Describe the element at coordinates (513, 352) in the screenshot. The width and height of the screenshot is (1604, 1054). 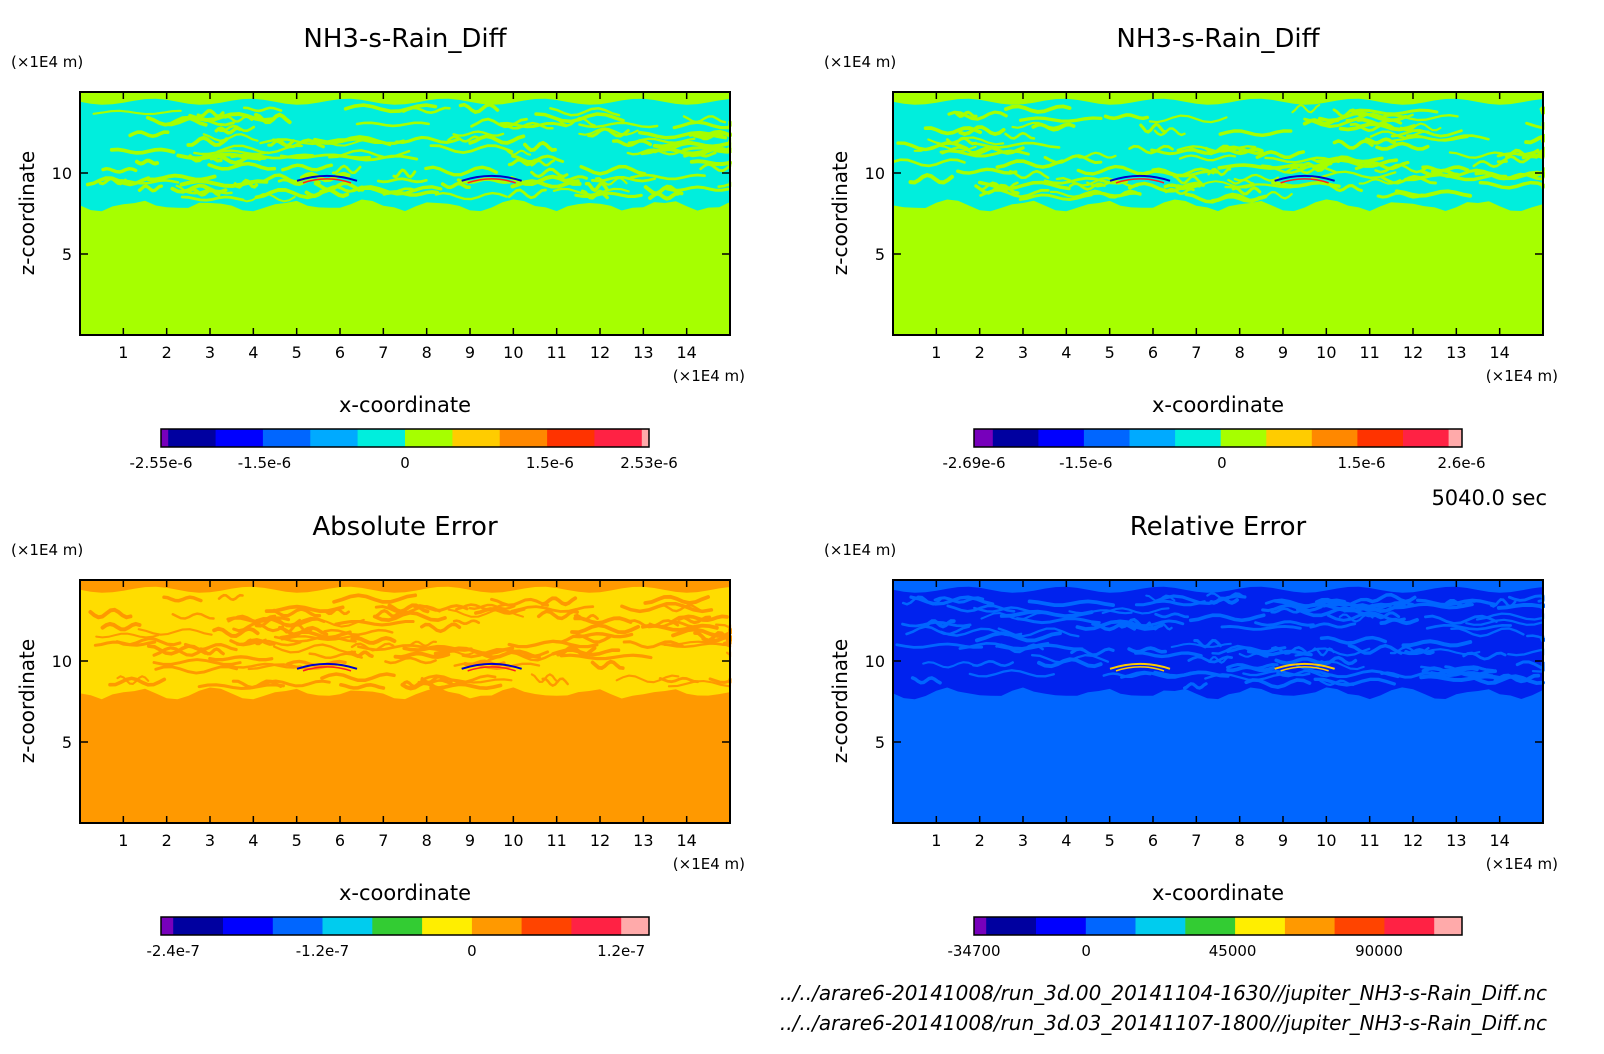
I see `x-tick-label: 10` at that location.